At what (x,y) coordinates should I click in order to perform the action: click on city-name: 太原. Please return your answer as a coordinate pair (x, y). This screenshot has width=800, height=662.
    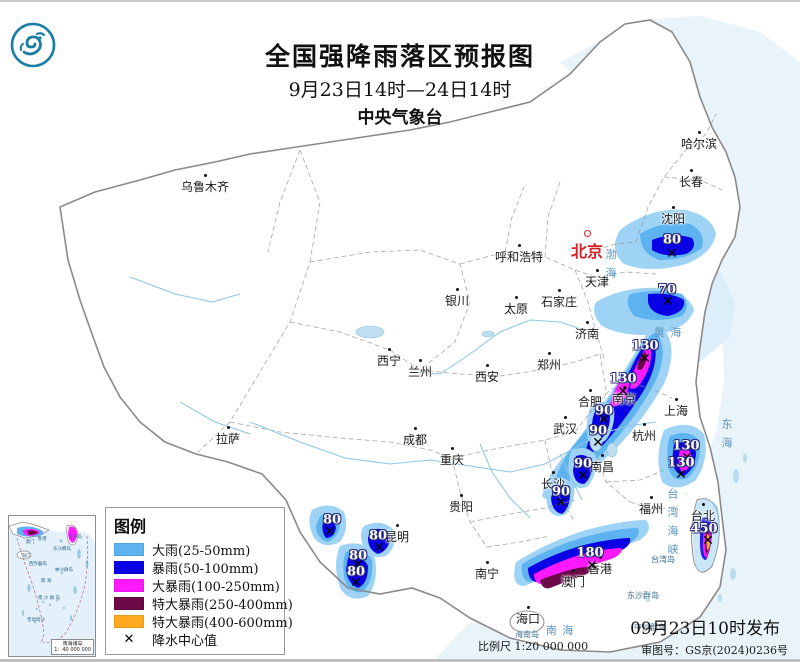
    Looking at the image, I should click on (516, 309).